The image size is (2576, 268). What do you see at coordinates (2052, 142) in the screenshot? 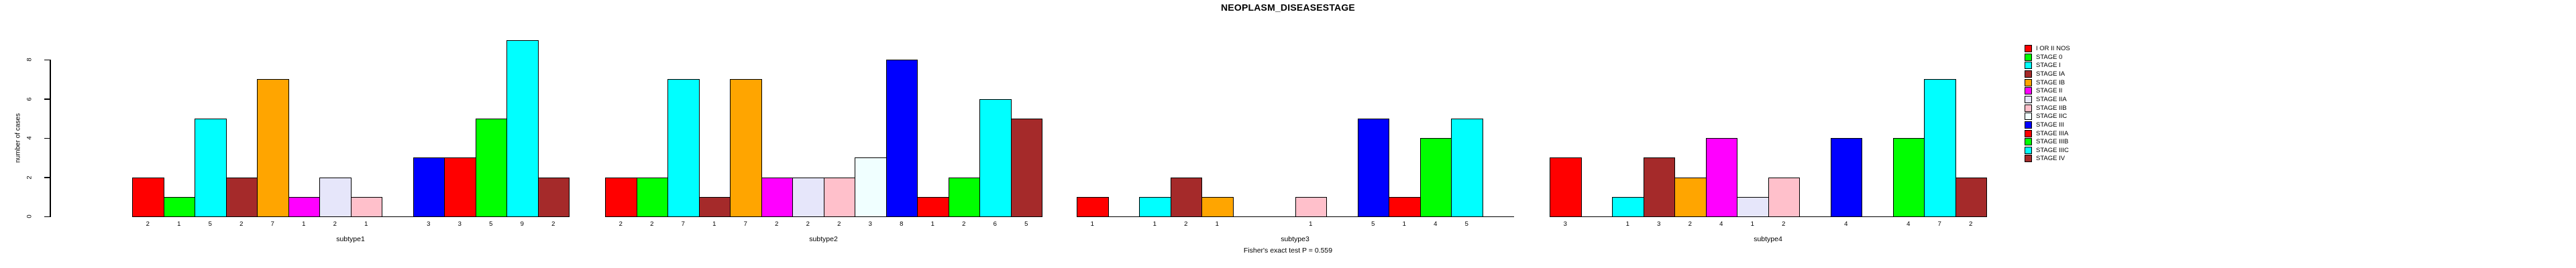
I see `legend-label: STAGE IIIB` at bounding box center [2052, 142].